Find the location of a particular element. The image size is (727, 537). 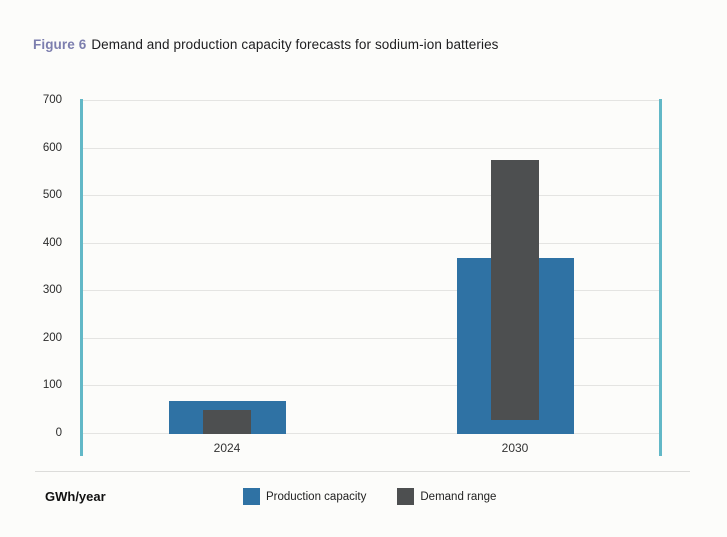

y-tick-label-100: 100 is located at coordinates (52, 385).